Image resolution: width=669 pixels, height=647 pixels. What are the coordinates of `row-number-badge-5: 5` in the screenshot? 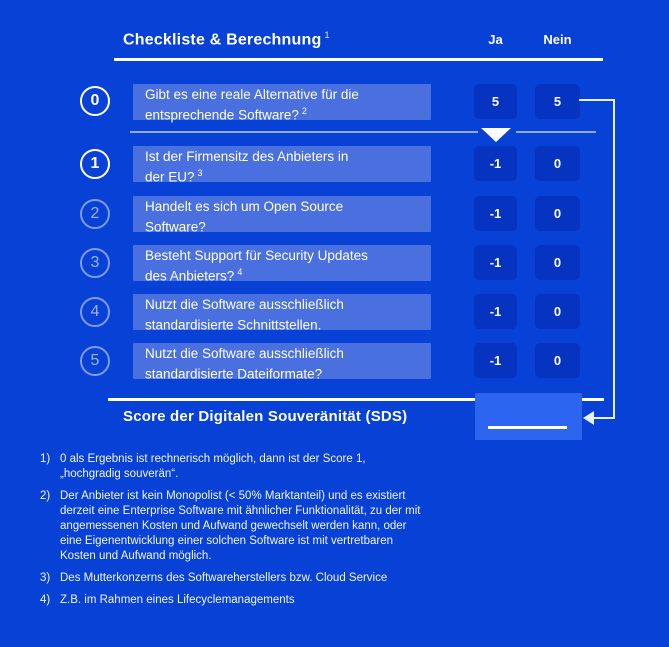 It's located at (95, 361).